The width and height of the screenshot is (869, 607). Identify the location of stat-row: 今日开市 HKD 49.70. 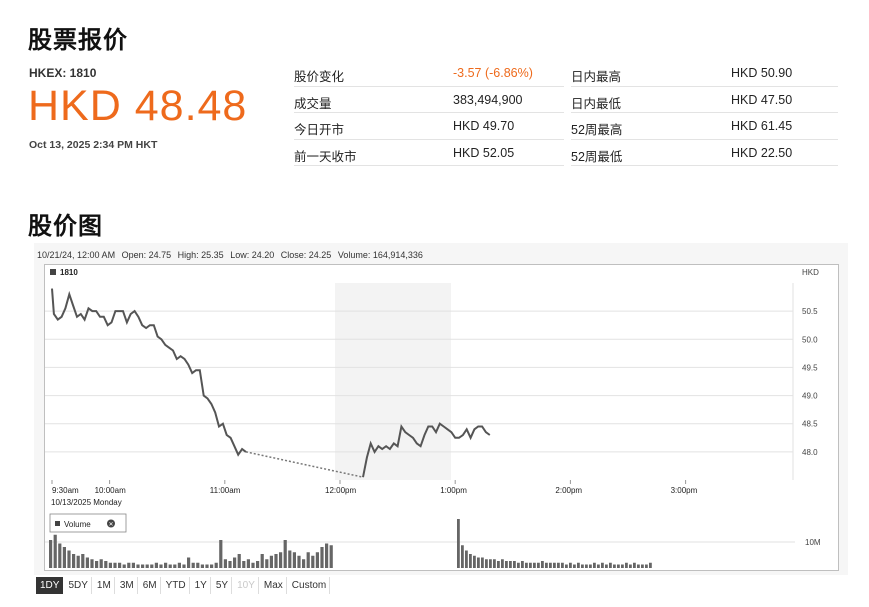
(429, 126).